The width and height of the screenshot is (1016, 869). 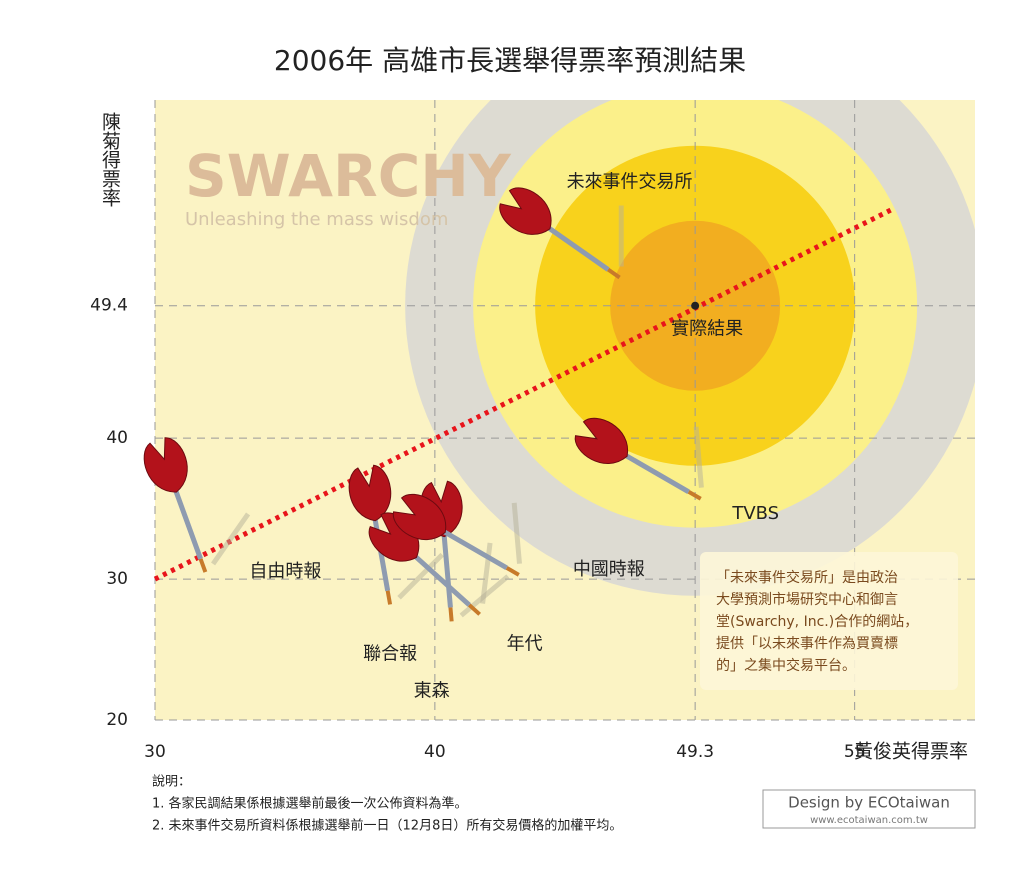 I want to click on info-line: 「未來事件交易所」是由政治, so click(x=807, y=577).